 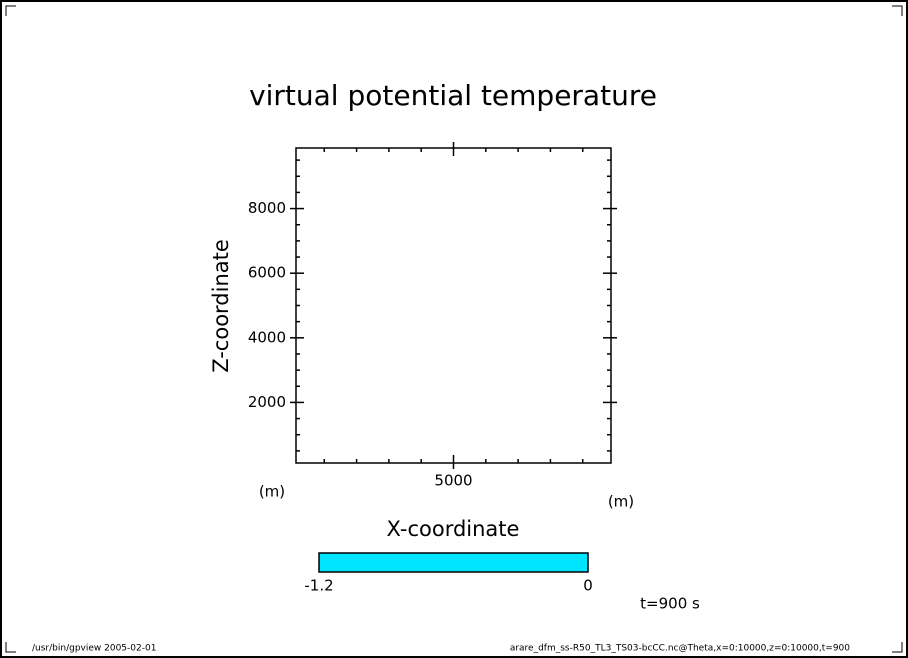 What do you see at coordinates (453, 529) in the screenshot?
I see `x-axis-label: X-coordinate` at bounding box center [453, 529].